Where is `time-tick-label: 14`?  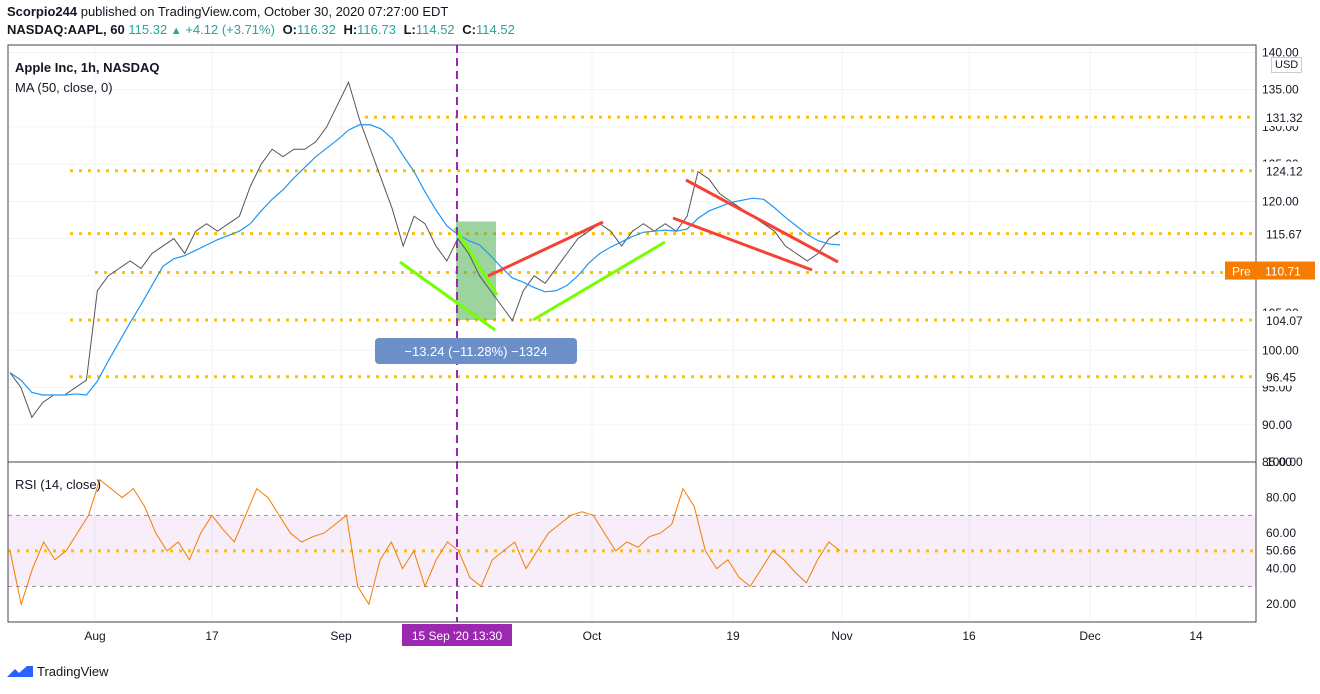 time-tick-label: 14 is located at coordinates (1196, 636).